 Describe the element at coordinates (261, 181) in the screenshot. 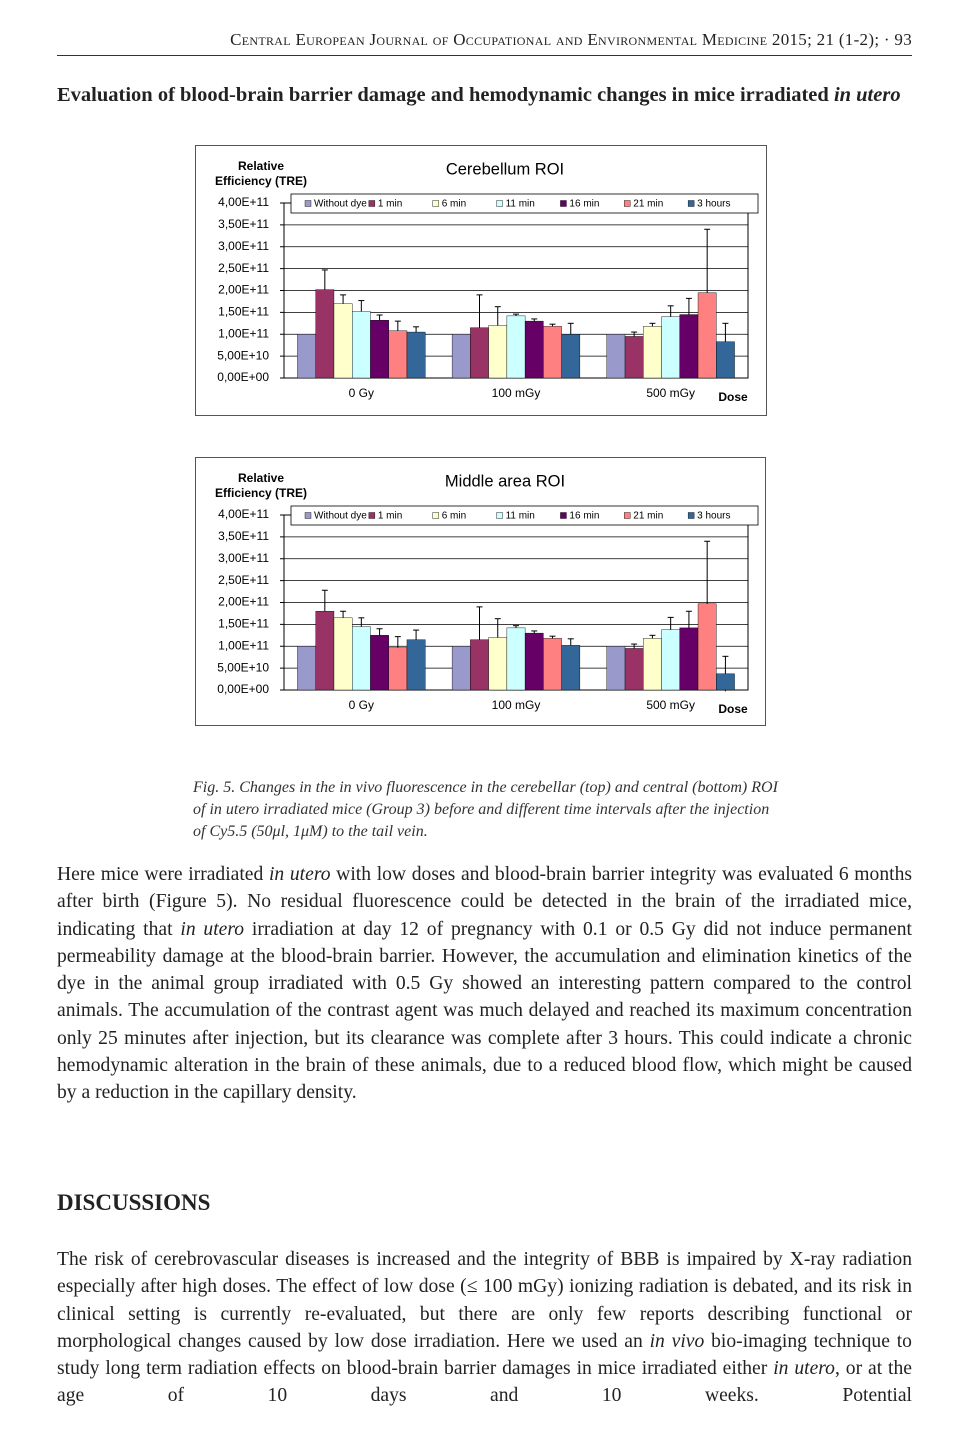

I see `y-axis-label: Efficiency (TRE)` at that location.